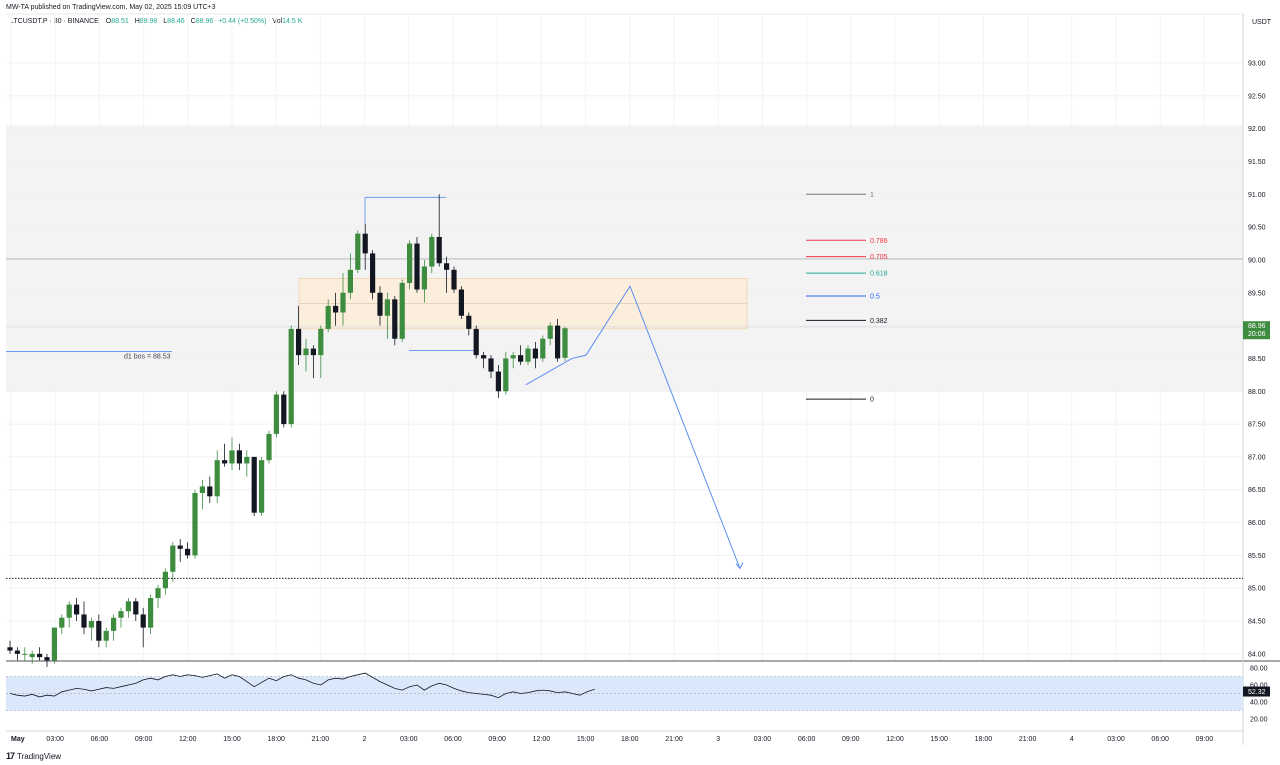  Describe the element at coordinates (409, 739) in the screenshot. I see `time-tick-label: 03:00` at that location.